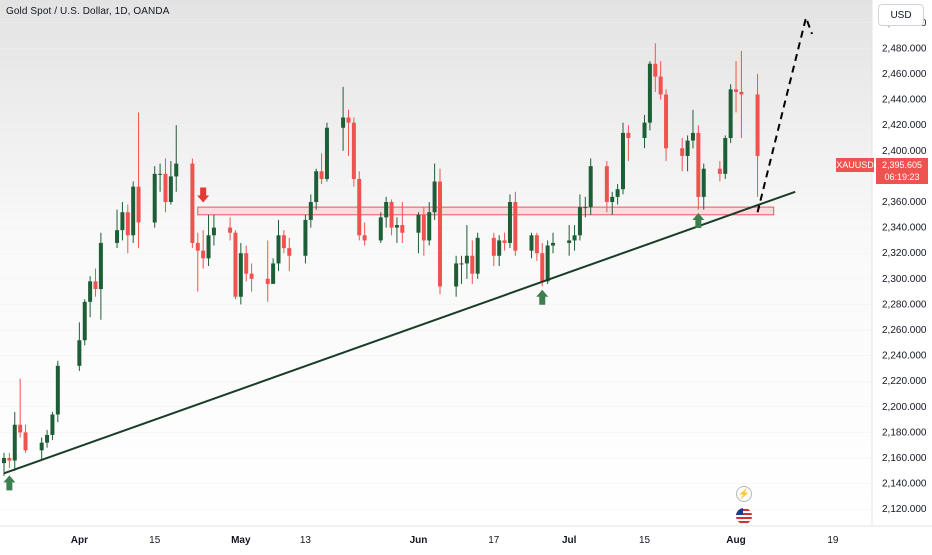 The width and height of the screenshot is (932, 555). What do you see at coordinates (735, 540) in the screenshot?
I see `time-tick-label: Aug` at bounding box center [735, 540].